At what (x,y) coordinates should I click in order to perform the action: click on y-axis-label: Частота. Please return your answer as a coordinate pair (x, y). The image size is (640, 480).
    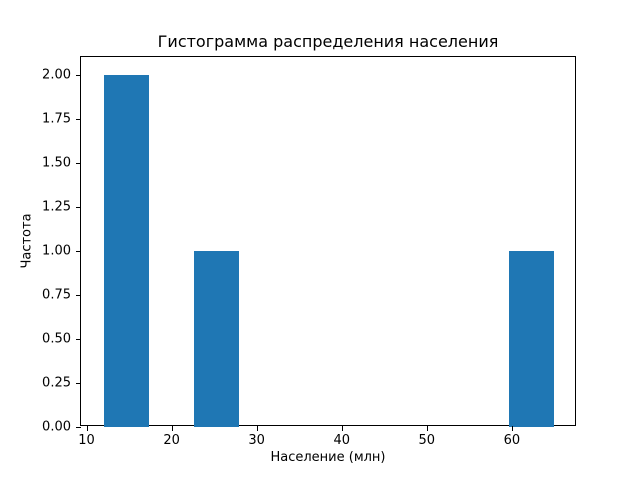
    Looking at the image, I should click on (27, 241).